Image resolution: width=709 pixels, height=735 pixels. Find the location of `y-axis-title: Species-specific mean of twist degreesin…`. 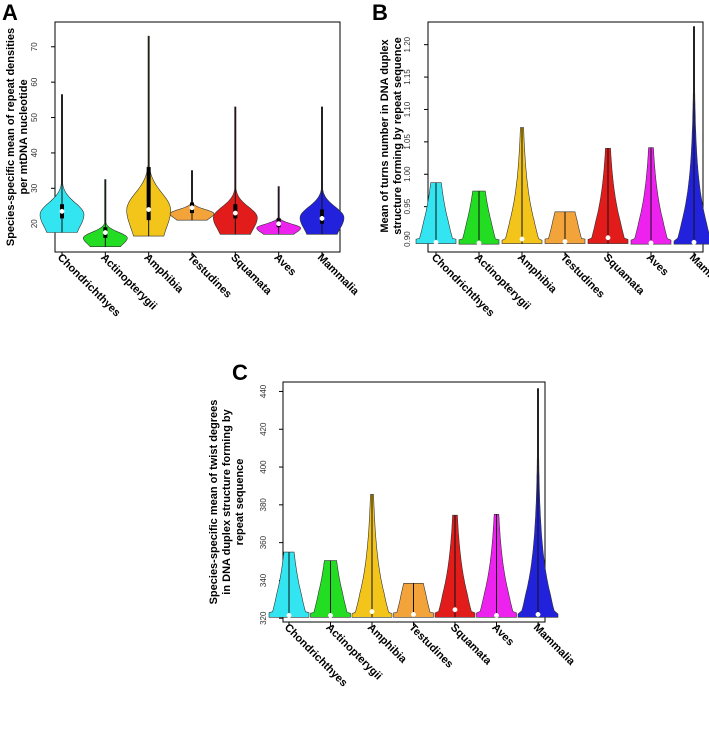

y-axis-title: Species-specific mean of twist degreesin… is located at coordinates (227, 502).